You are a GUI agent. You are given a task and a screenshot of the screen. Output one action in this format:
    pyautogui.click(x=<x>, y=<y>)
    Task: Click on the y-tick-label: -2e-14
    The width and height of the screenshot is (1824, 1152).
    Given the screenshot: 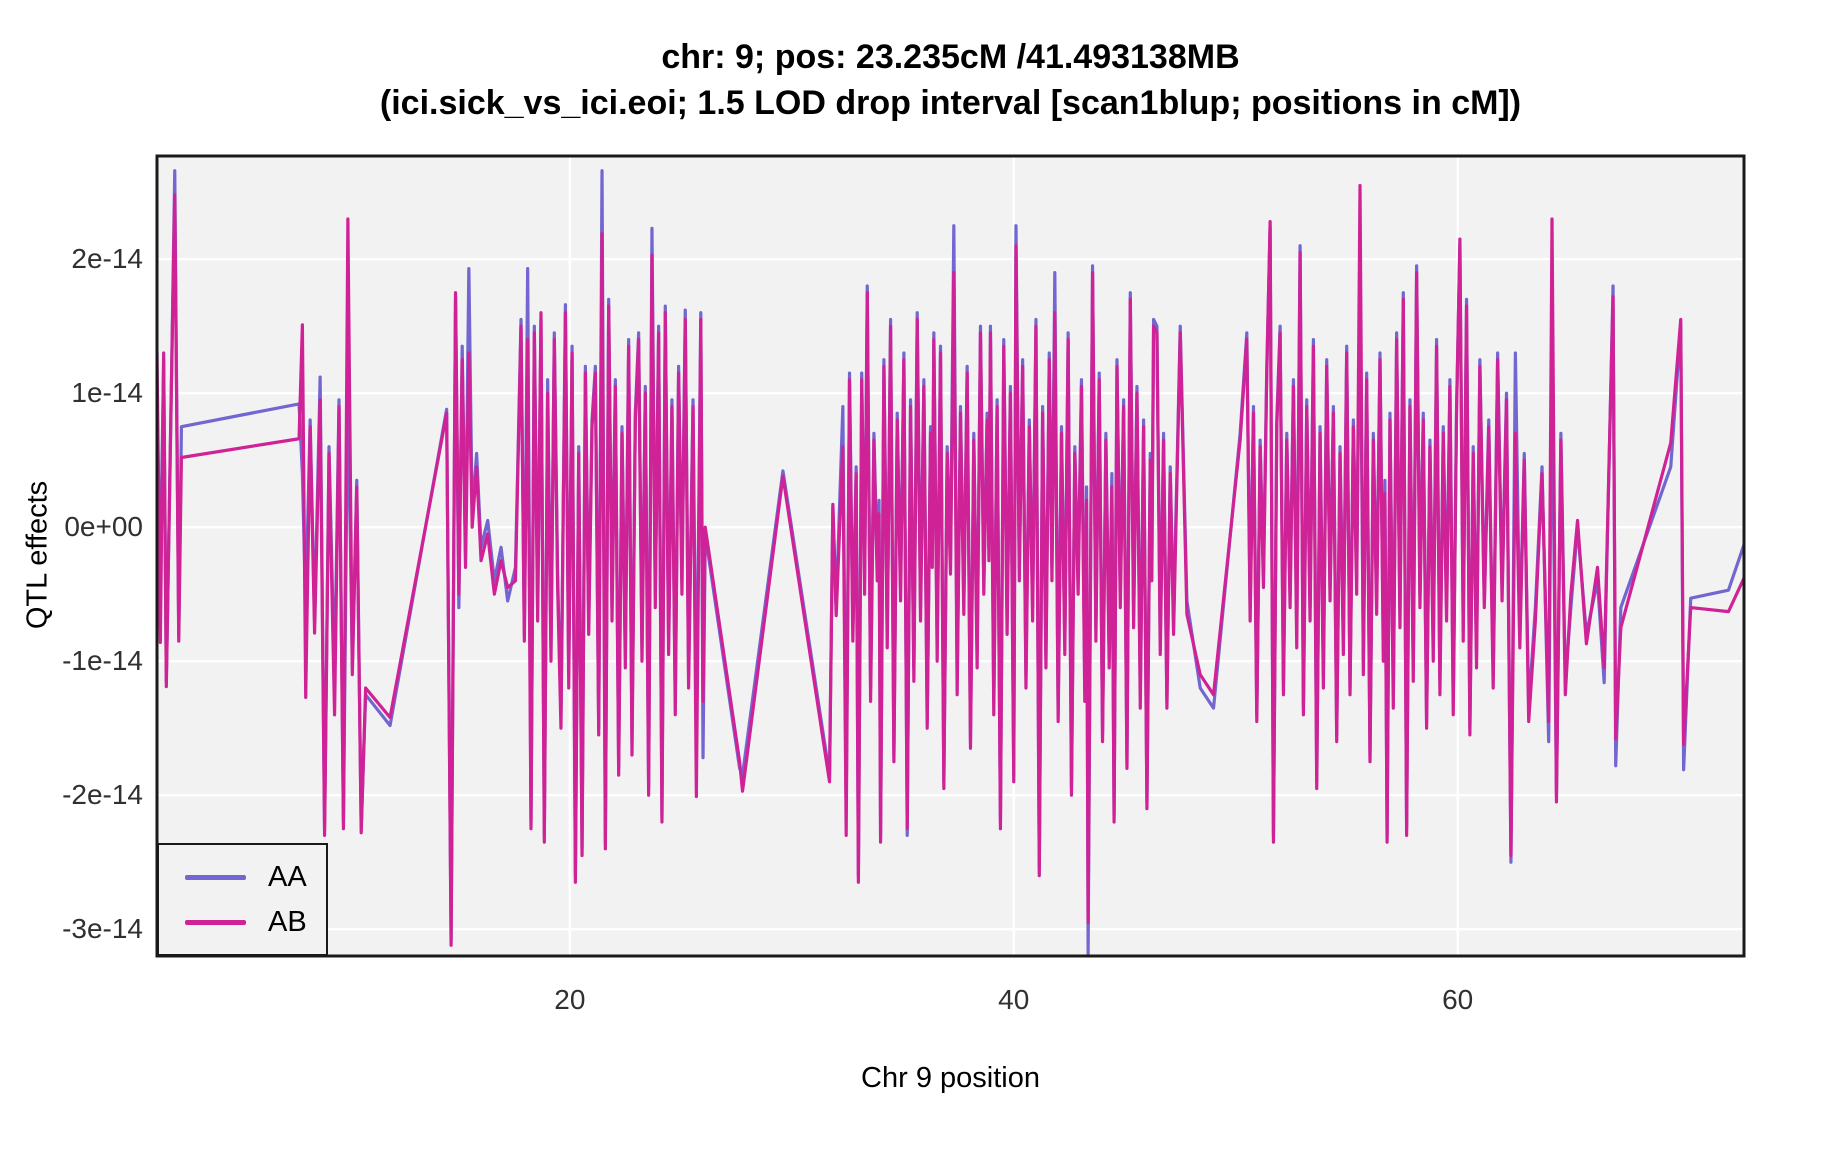 What is the action you would take?
    pyautogui.click(x=102, y=795)
    